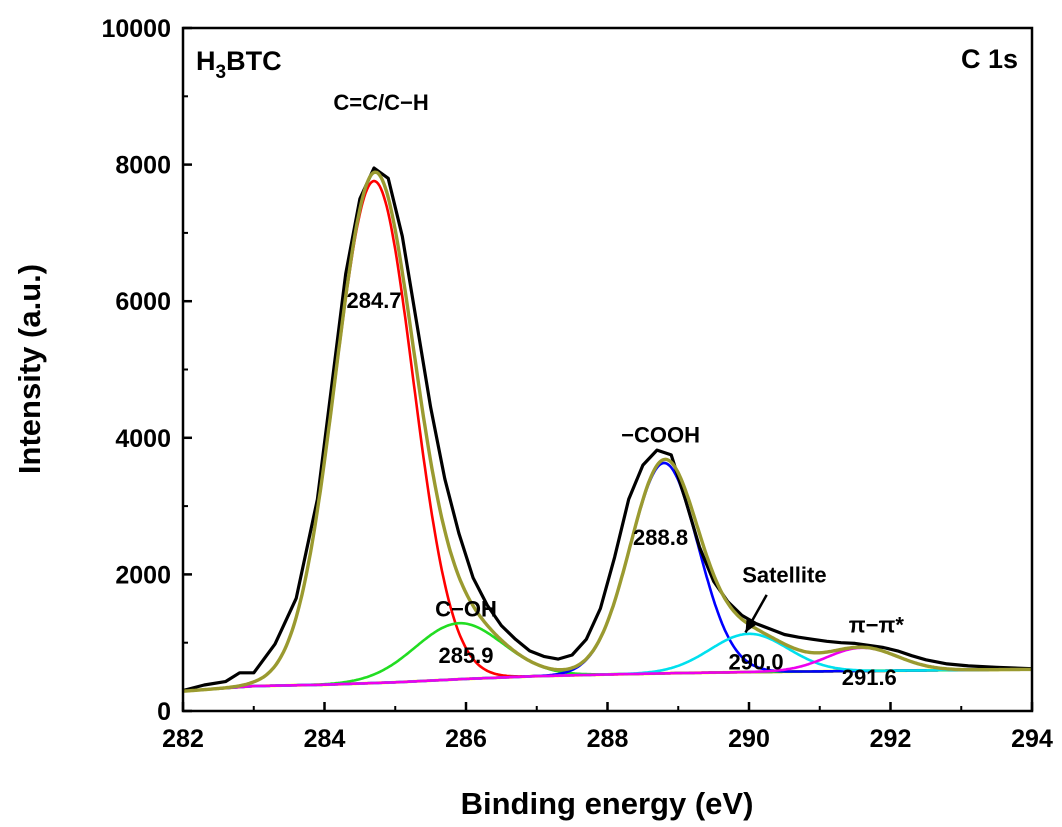  What do you see at coordinates (380, 102) in the screenshot?
I see `peak-annotation: C=C/C−H` at bounding box center [380, 102].